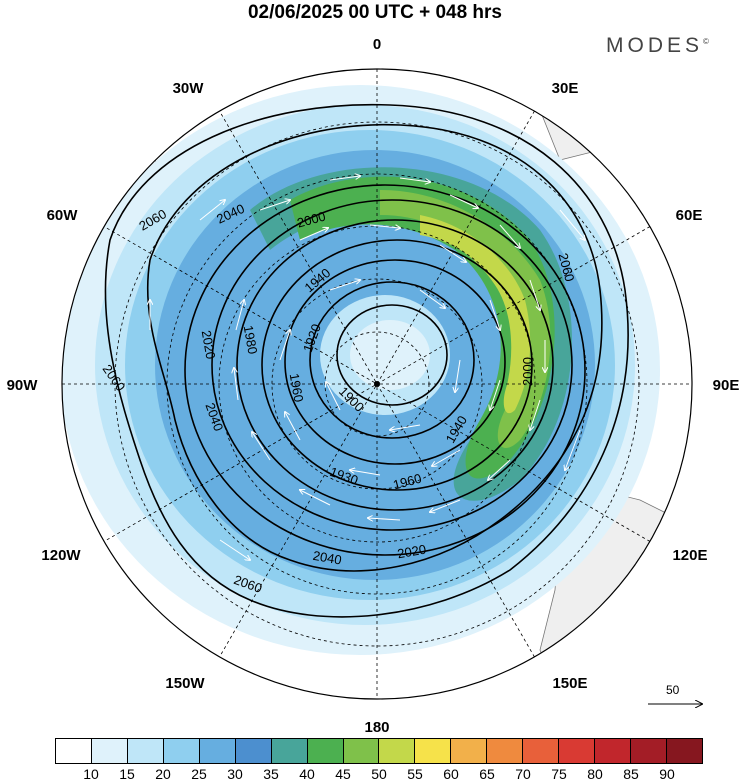 The height and width of the screenshot is (782, 750). What do you see at coordinates (566, 267) in the screenshot?
I see `contour-label: 2060` at bounding box center [566, 267].